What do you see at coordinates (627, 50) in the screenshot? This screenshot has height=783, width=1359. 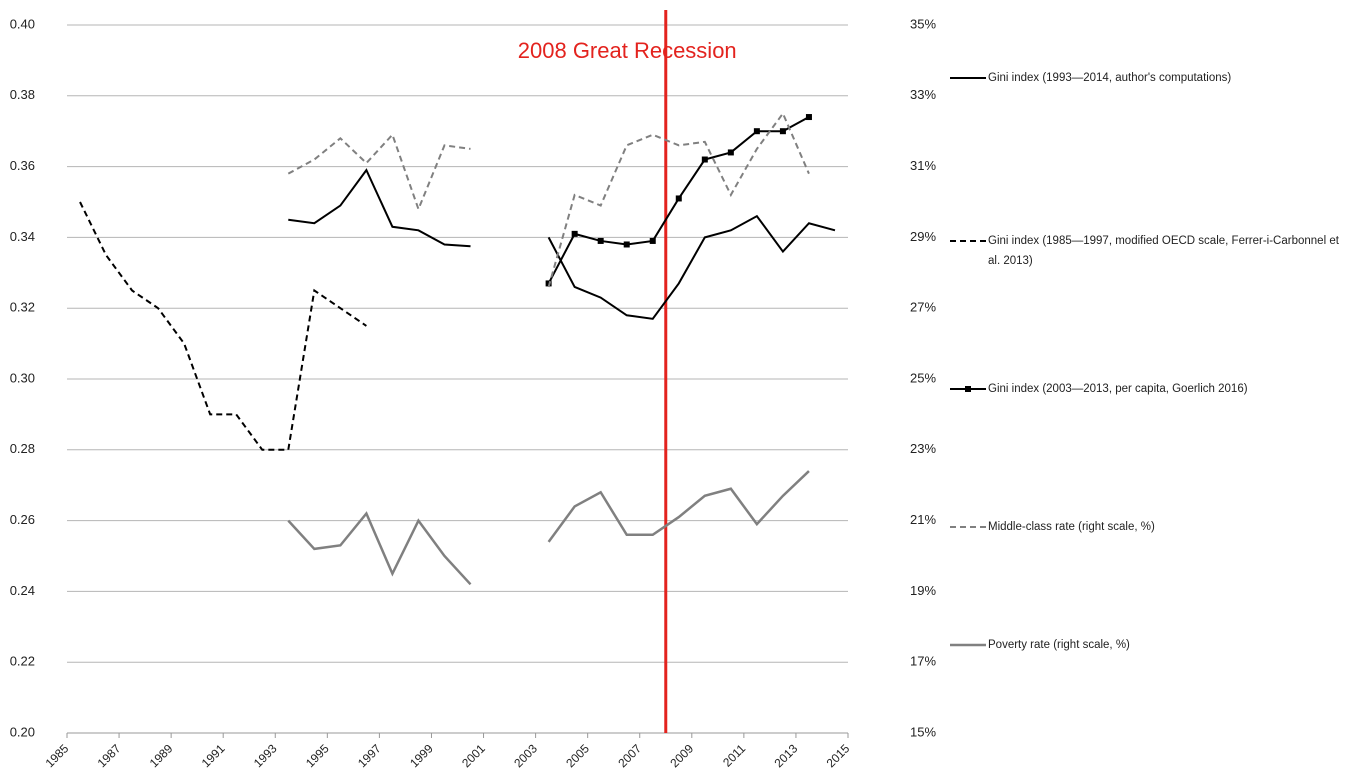 I see `annotation-text: 2008 Great Recession` at bounding box center [627, 50].